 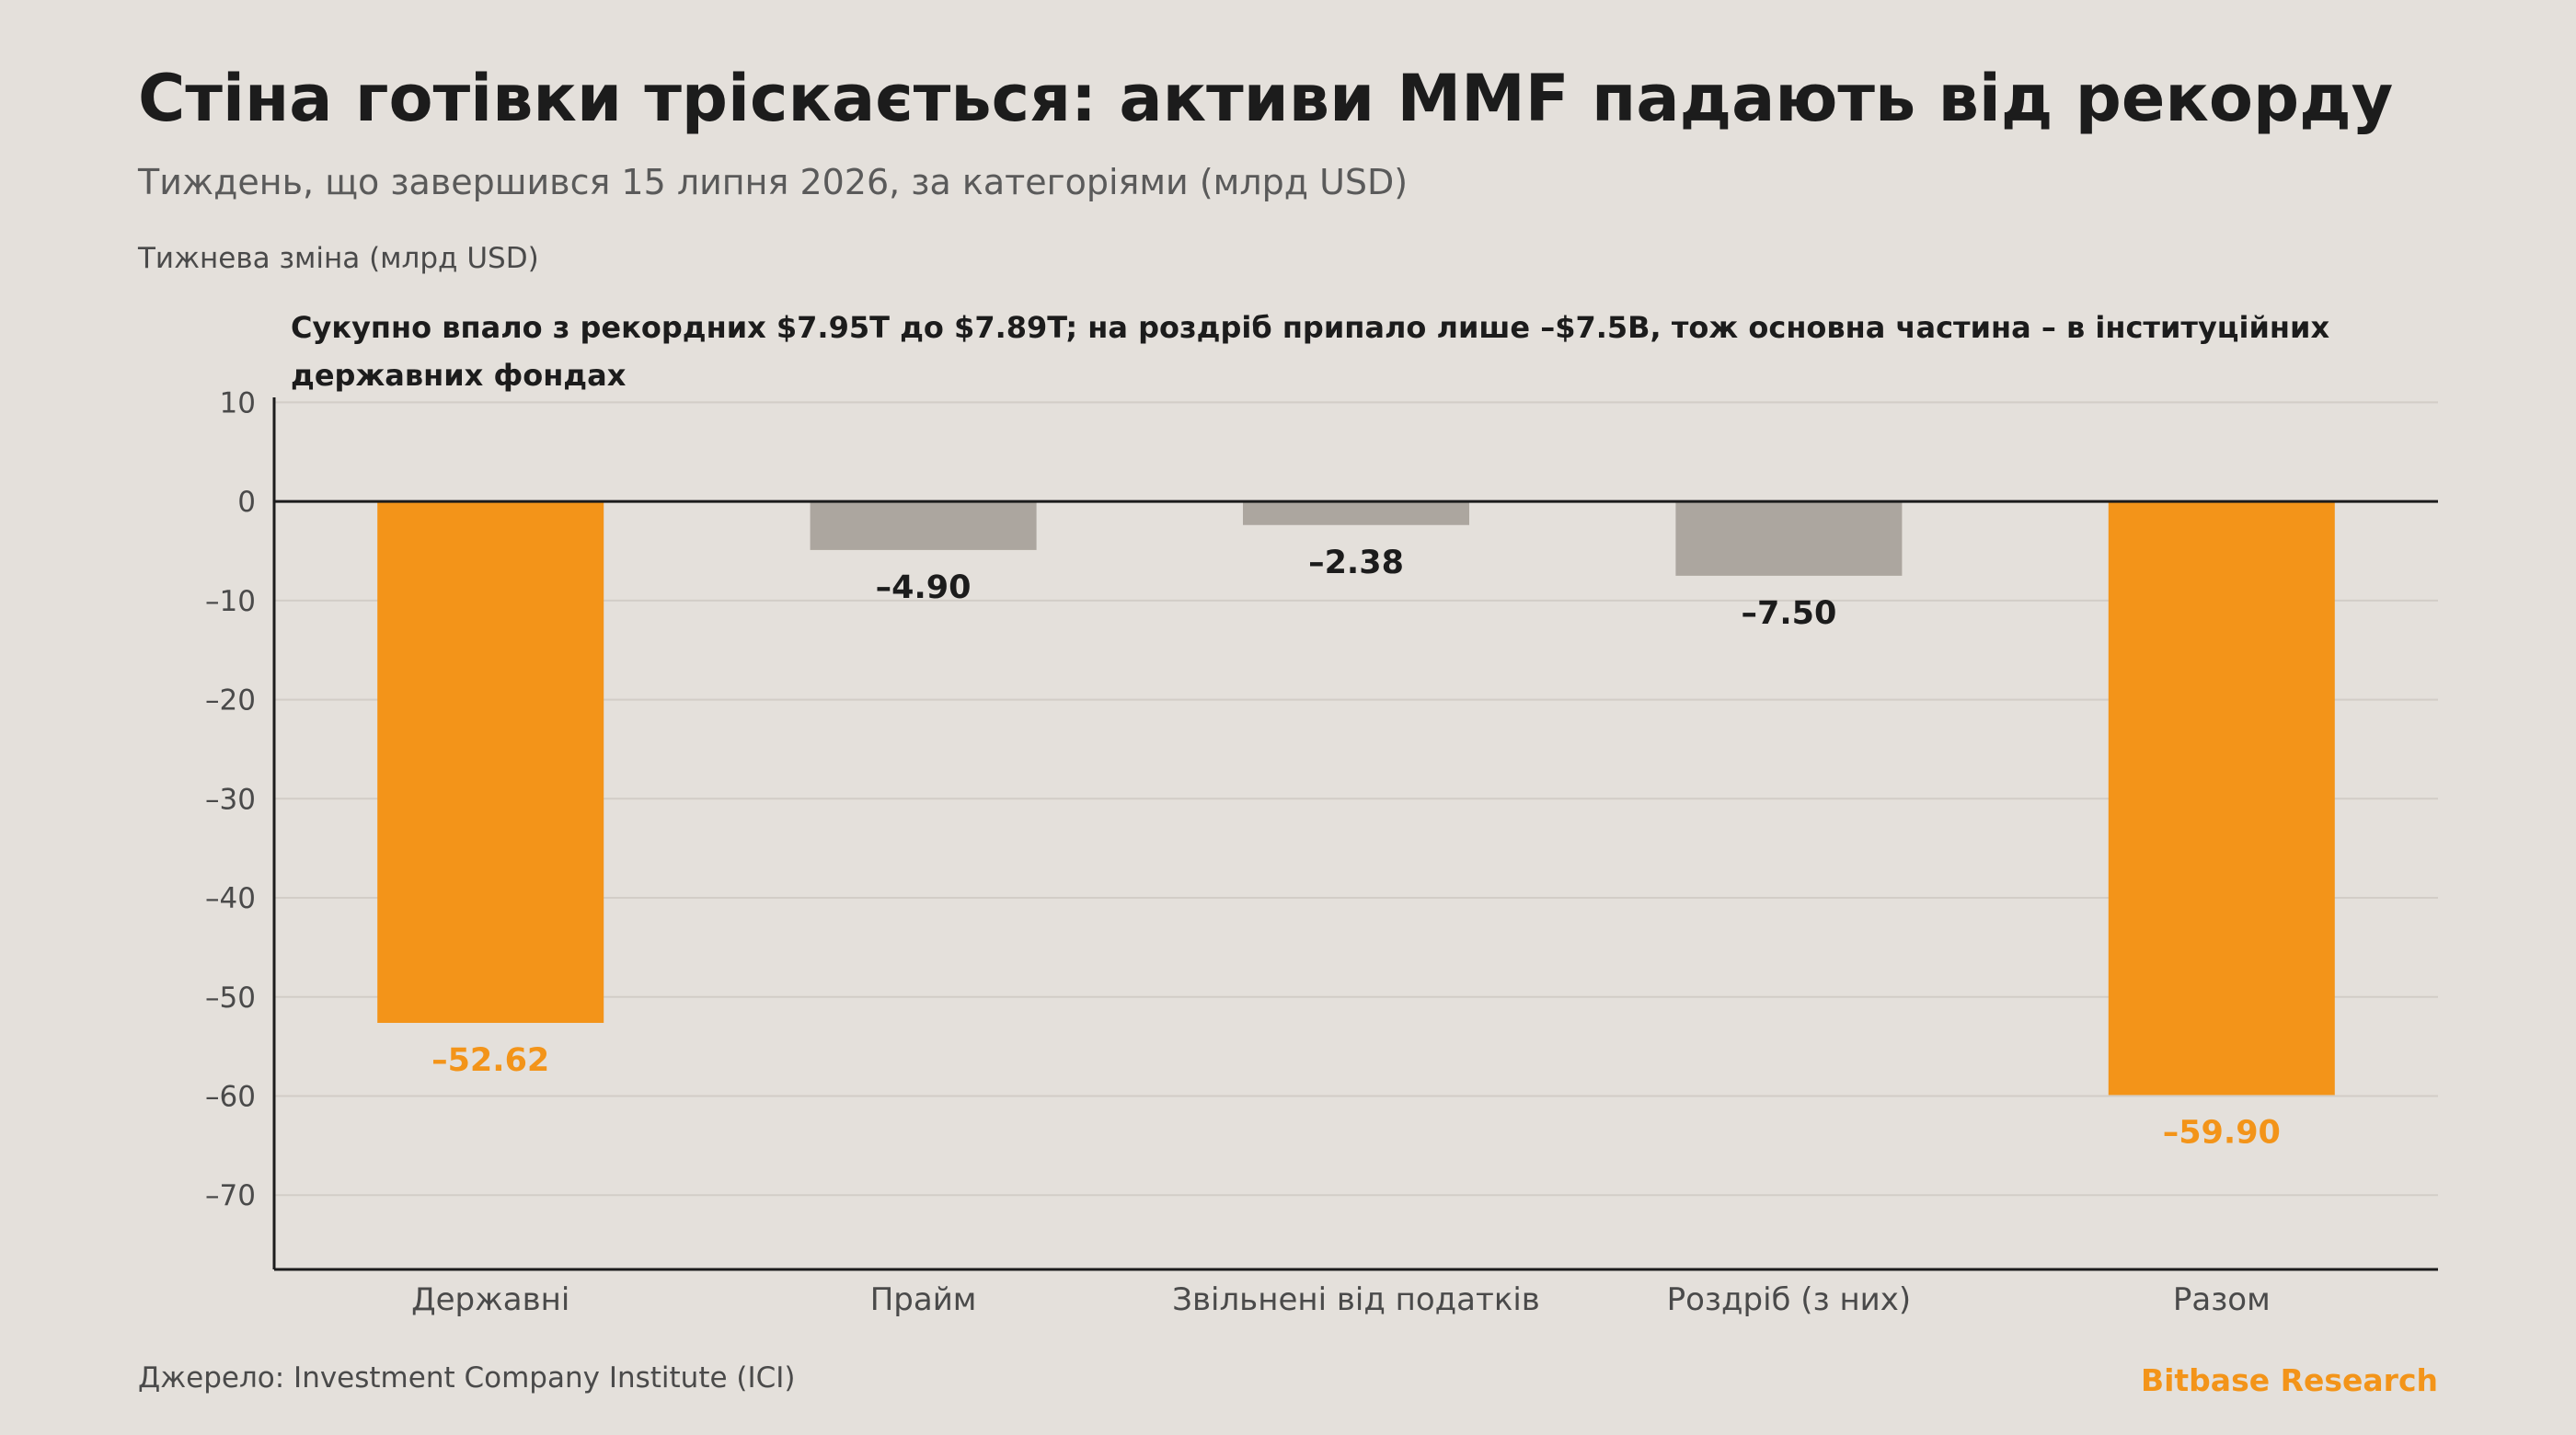 I want to click on x-tick-label: Роздріб (з них), so click(x=1789, y=1299).